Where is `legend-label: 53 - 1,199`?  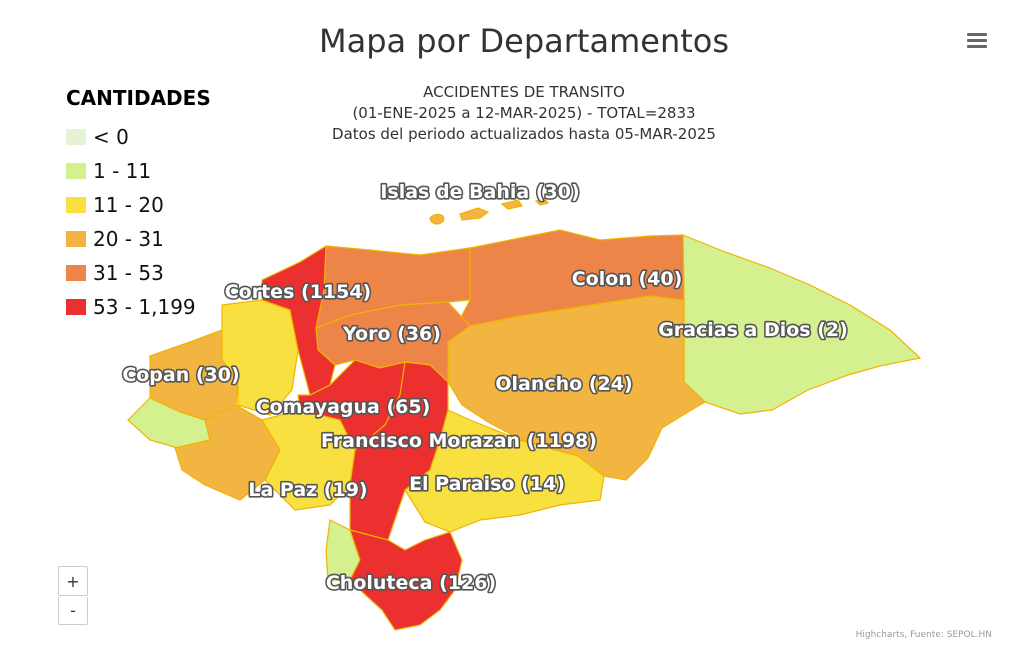 legend-label: 53 - 1,199 is located at coordinates (144, 307).